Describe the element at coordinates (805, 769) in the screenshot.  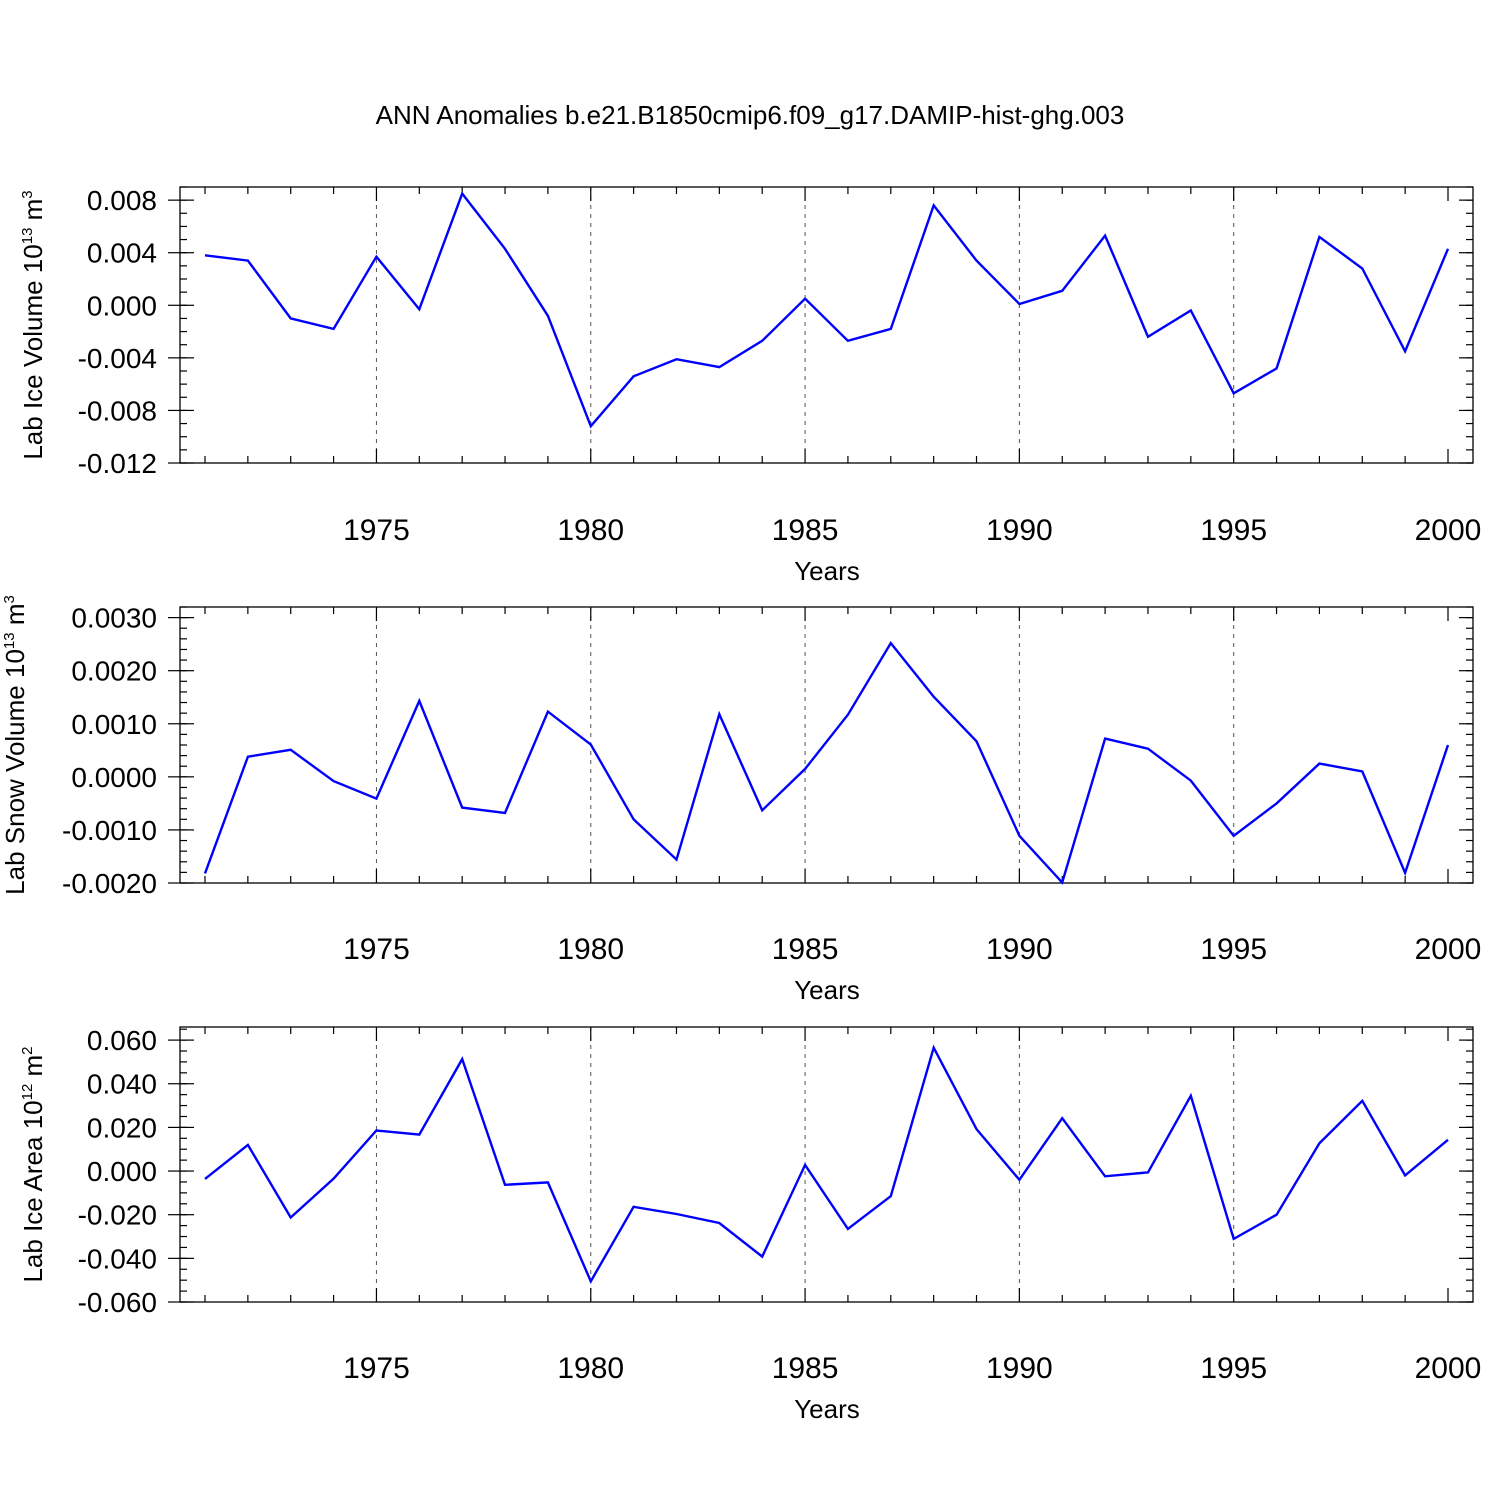
I see `data-point-1985` at that location.